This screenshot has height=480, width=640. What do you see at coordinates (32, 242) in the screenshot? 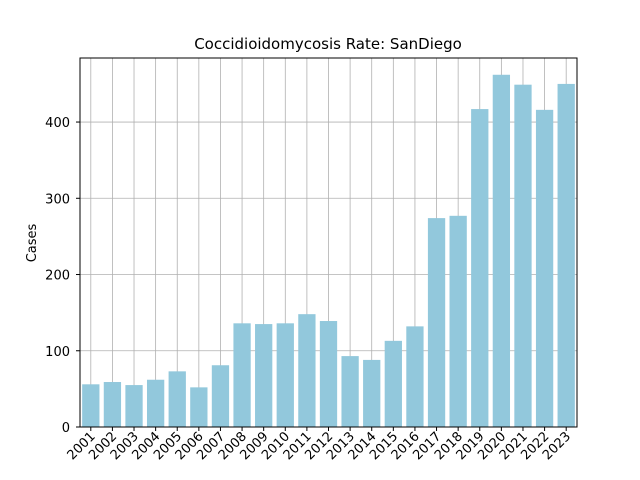
I see `y-axis-label: Cases` at bounding box center [32, 242].